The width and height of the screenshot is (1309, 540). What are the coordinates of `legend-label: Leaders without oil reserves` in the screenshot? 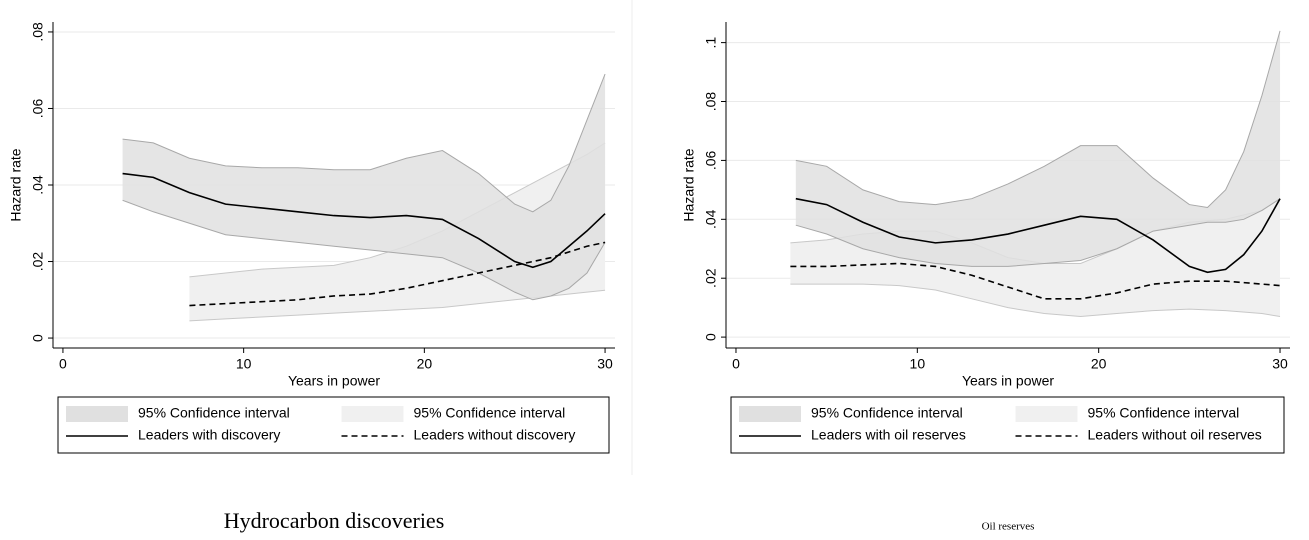 It's located at (1175, 435).